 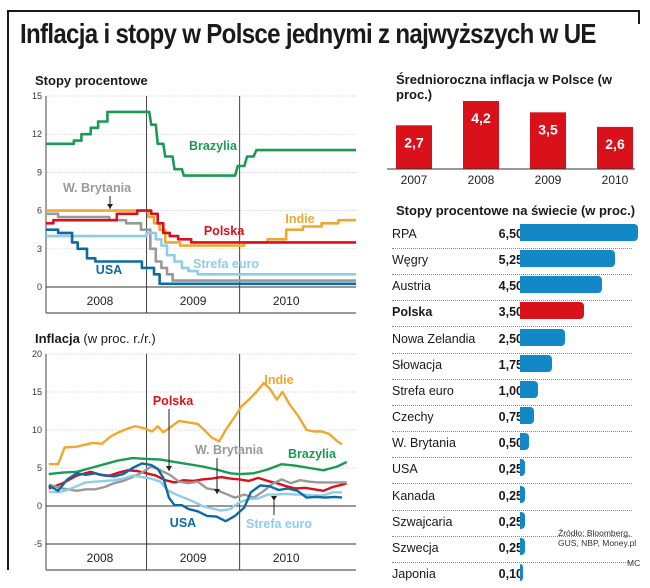 I want to click on rate-country-label: RPA, so click(x=404, y=234).